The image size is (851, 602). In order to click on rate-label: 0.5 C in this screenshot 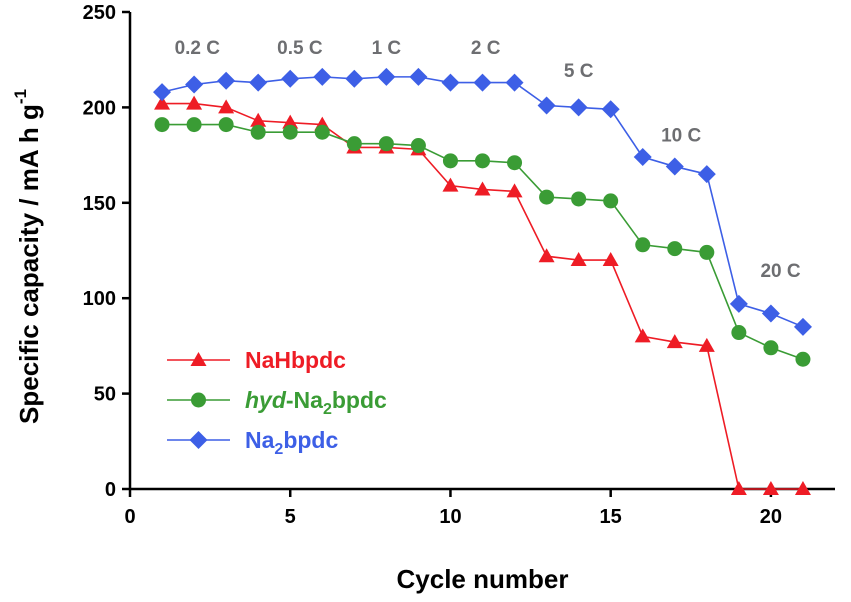, I will do `click(300, 48)`.